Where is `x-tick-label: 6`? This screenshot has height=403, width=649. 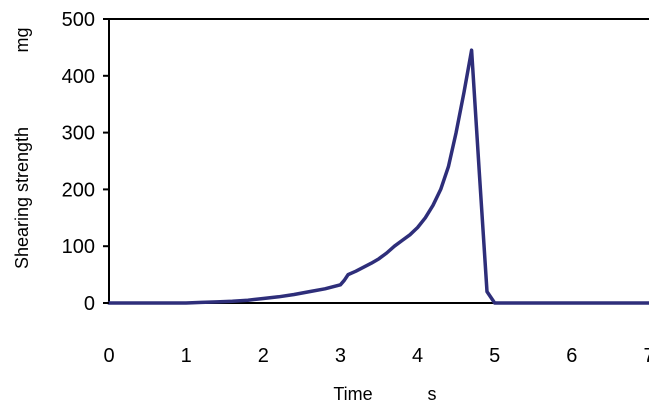 x-tick-label: 6 is located at coordinates (571, 356).